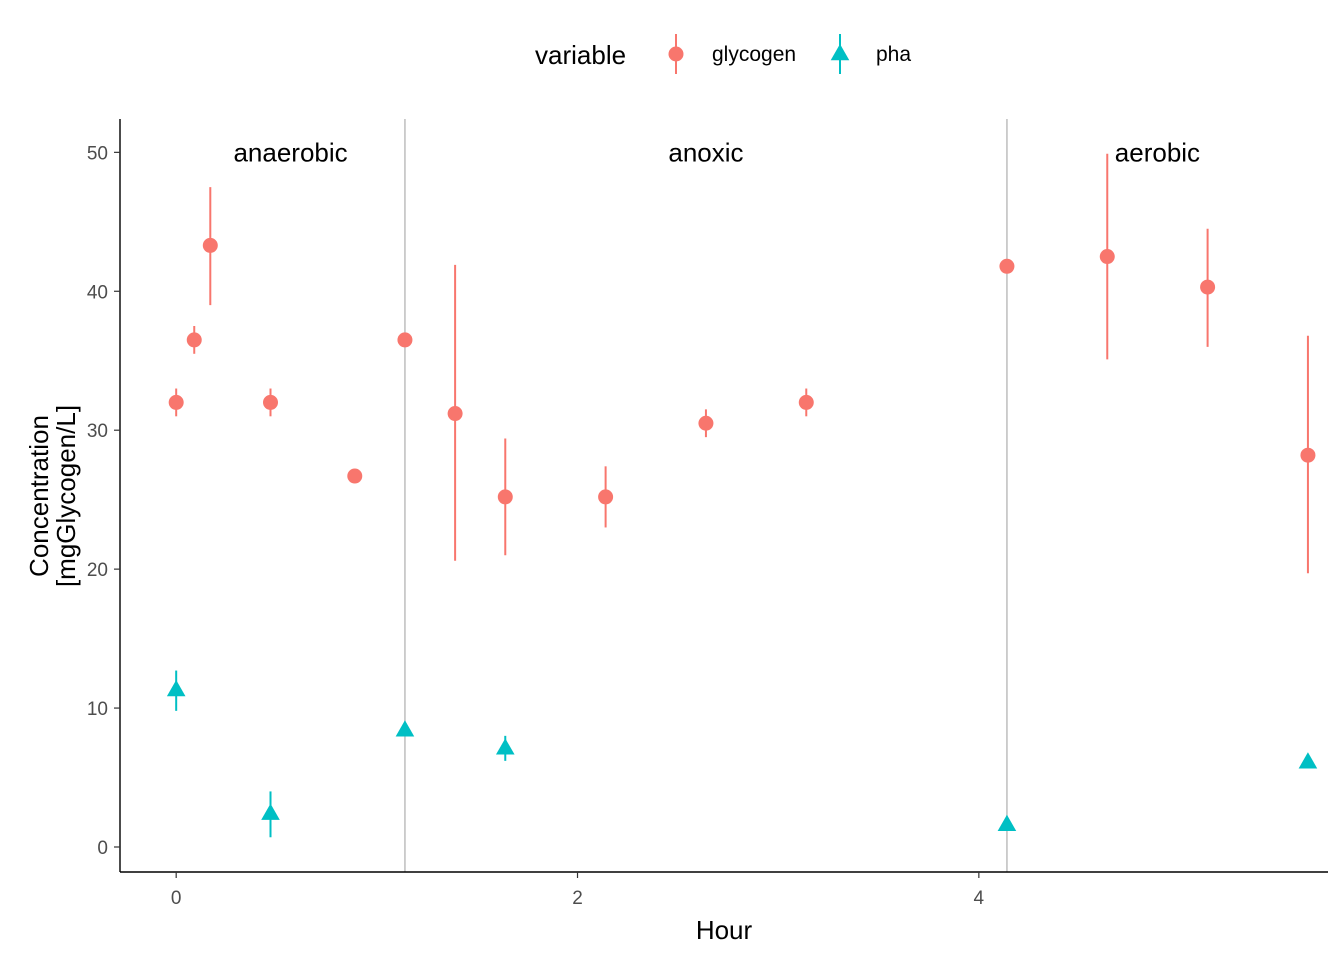 This screenshot has height=960, width=1344. I want to click on region-label-anoxic: anoxic, so click(705, 152).